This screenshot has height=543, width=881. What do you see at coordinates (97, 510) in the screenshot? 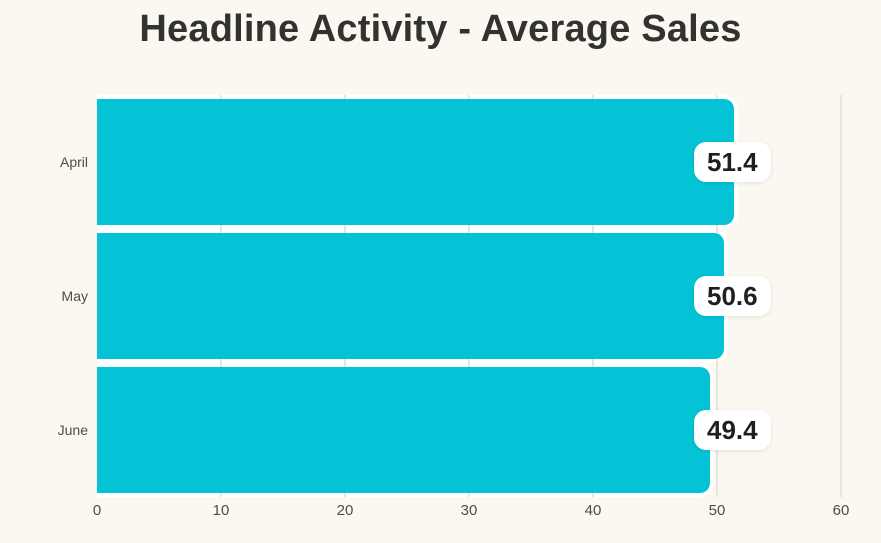
I see `x-tick-label-0: 0` at bounding box center [97, 510].